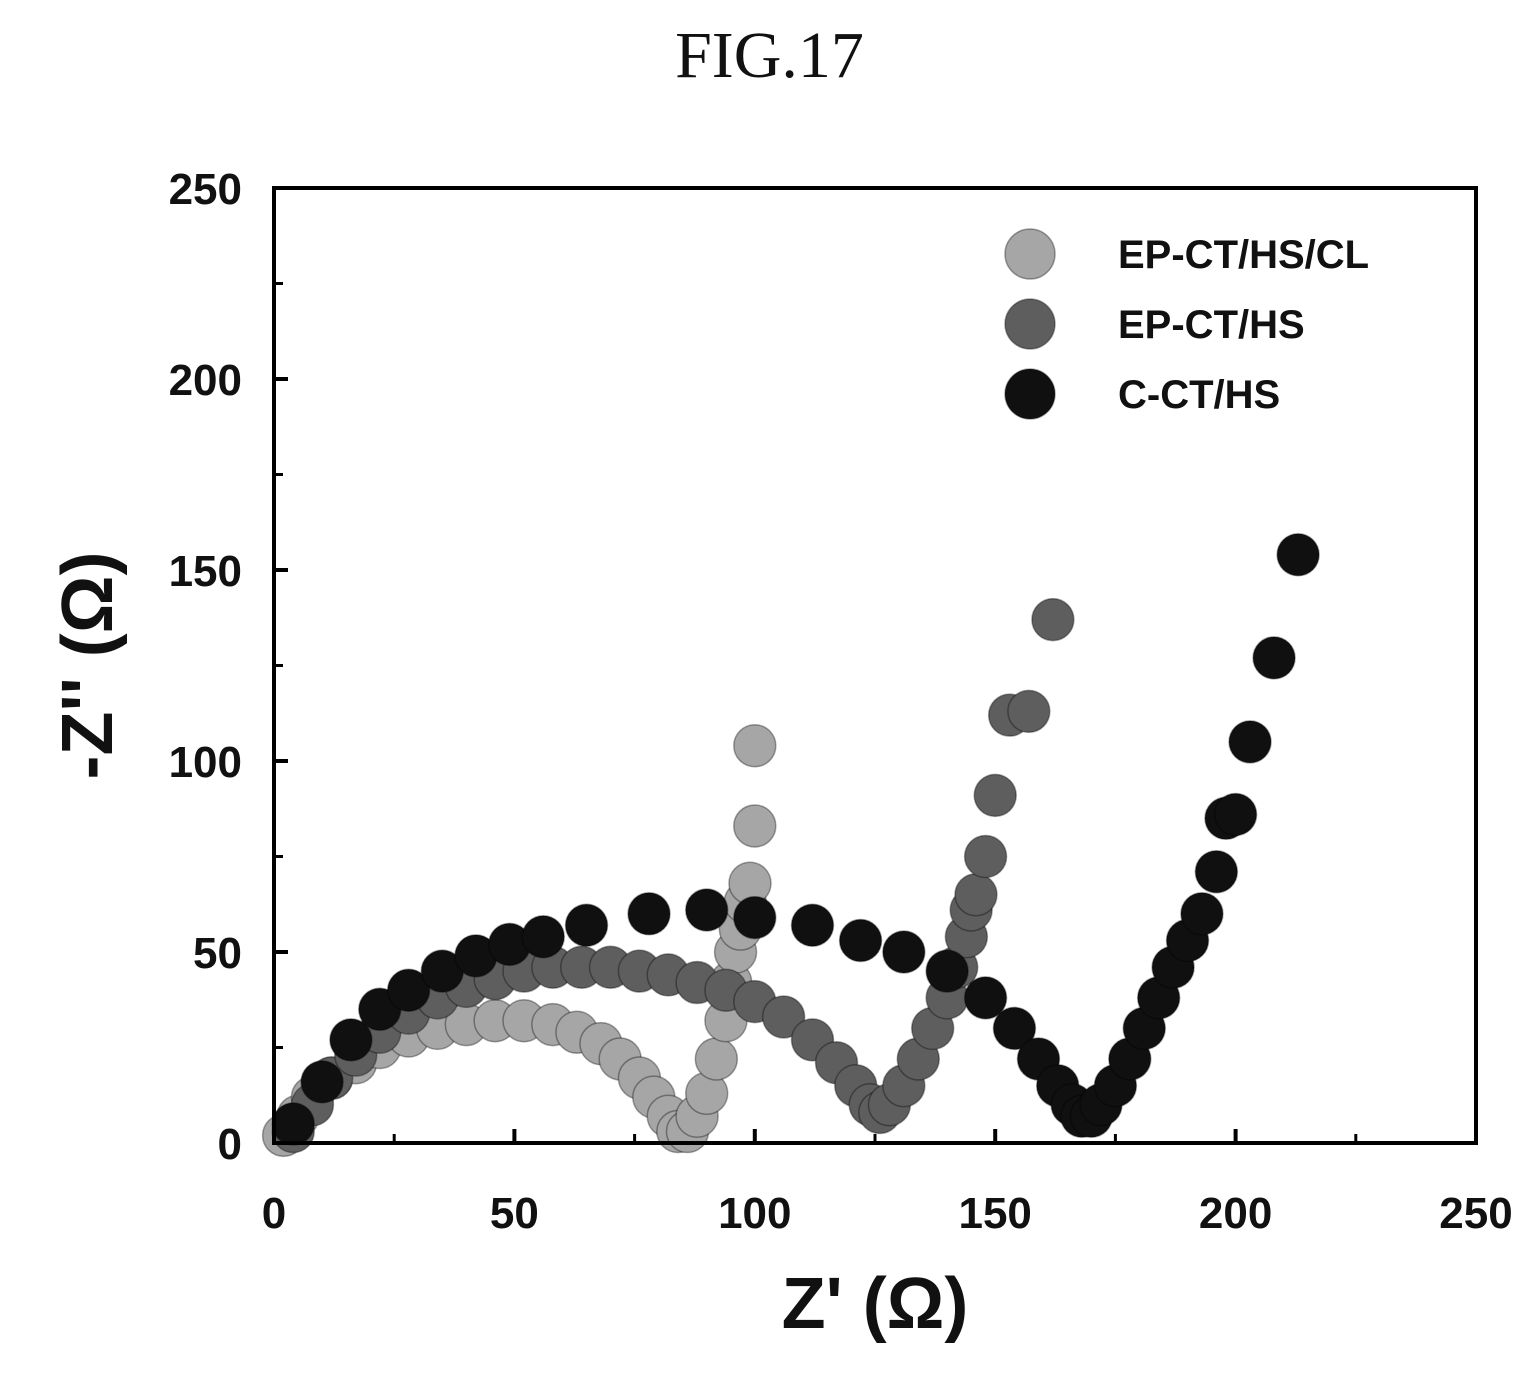 This screenshot has height=1374, width=1539. I want to click on x-tick-label: 150, so click(994, 1213).